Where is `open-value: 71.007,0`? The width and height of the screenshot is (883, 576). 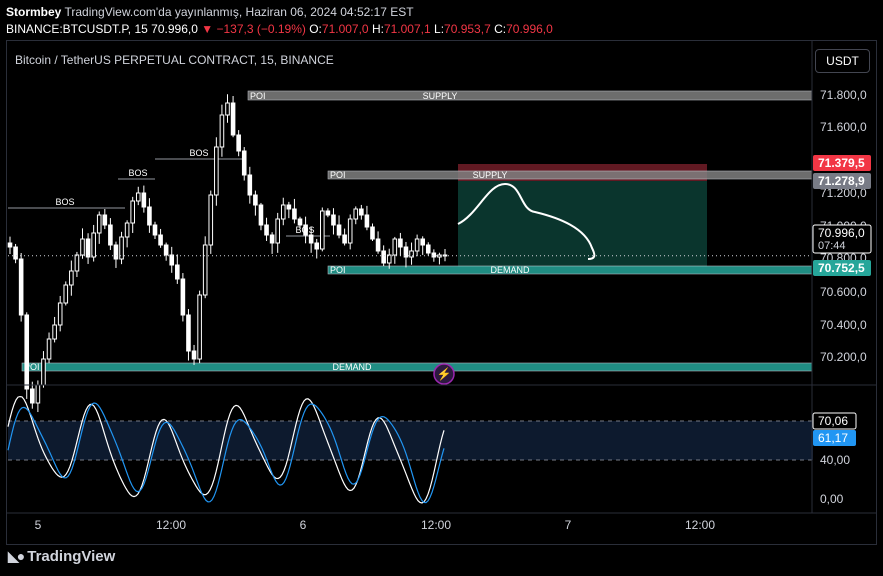
open-value: 71.007,0 is located at coordinates (345, 29).